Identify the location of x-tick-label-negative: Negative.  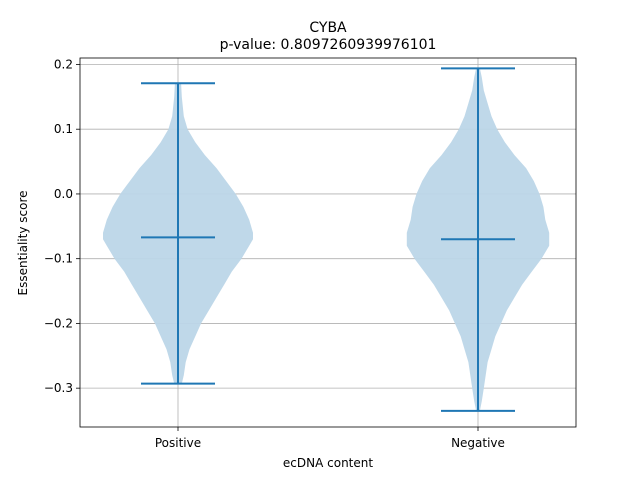
(478, 443).